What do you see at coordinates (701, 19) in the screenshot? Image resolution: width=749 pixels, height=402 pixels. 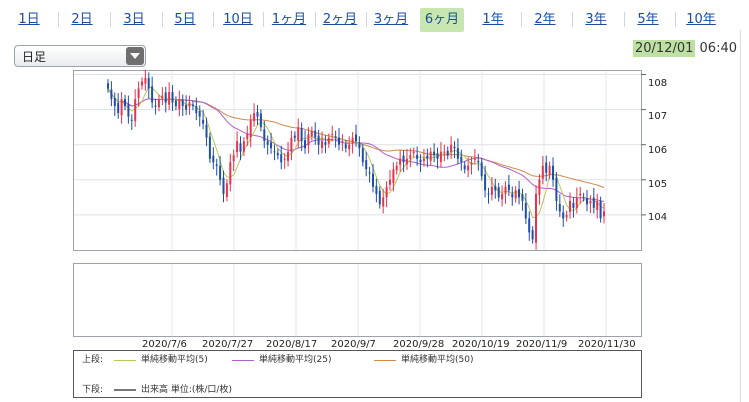 I see `tab-10y: 10年` at bounding box center [701, 19].